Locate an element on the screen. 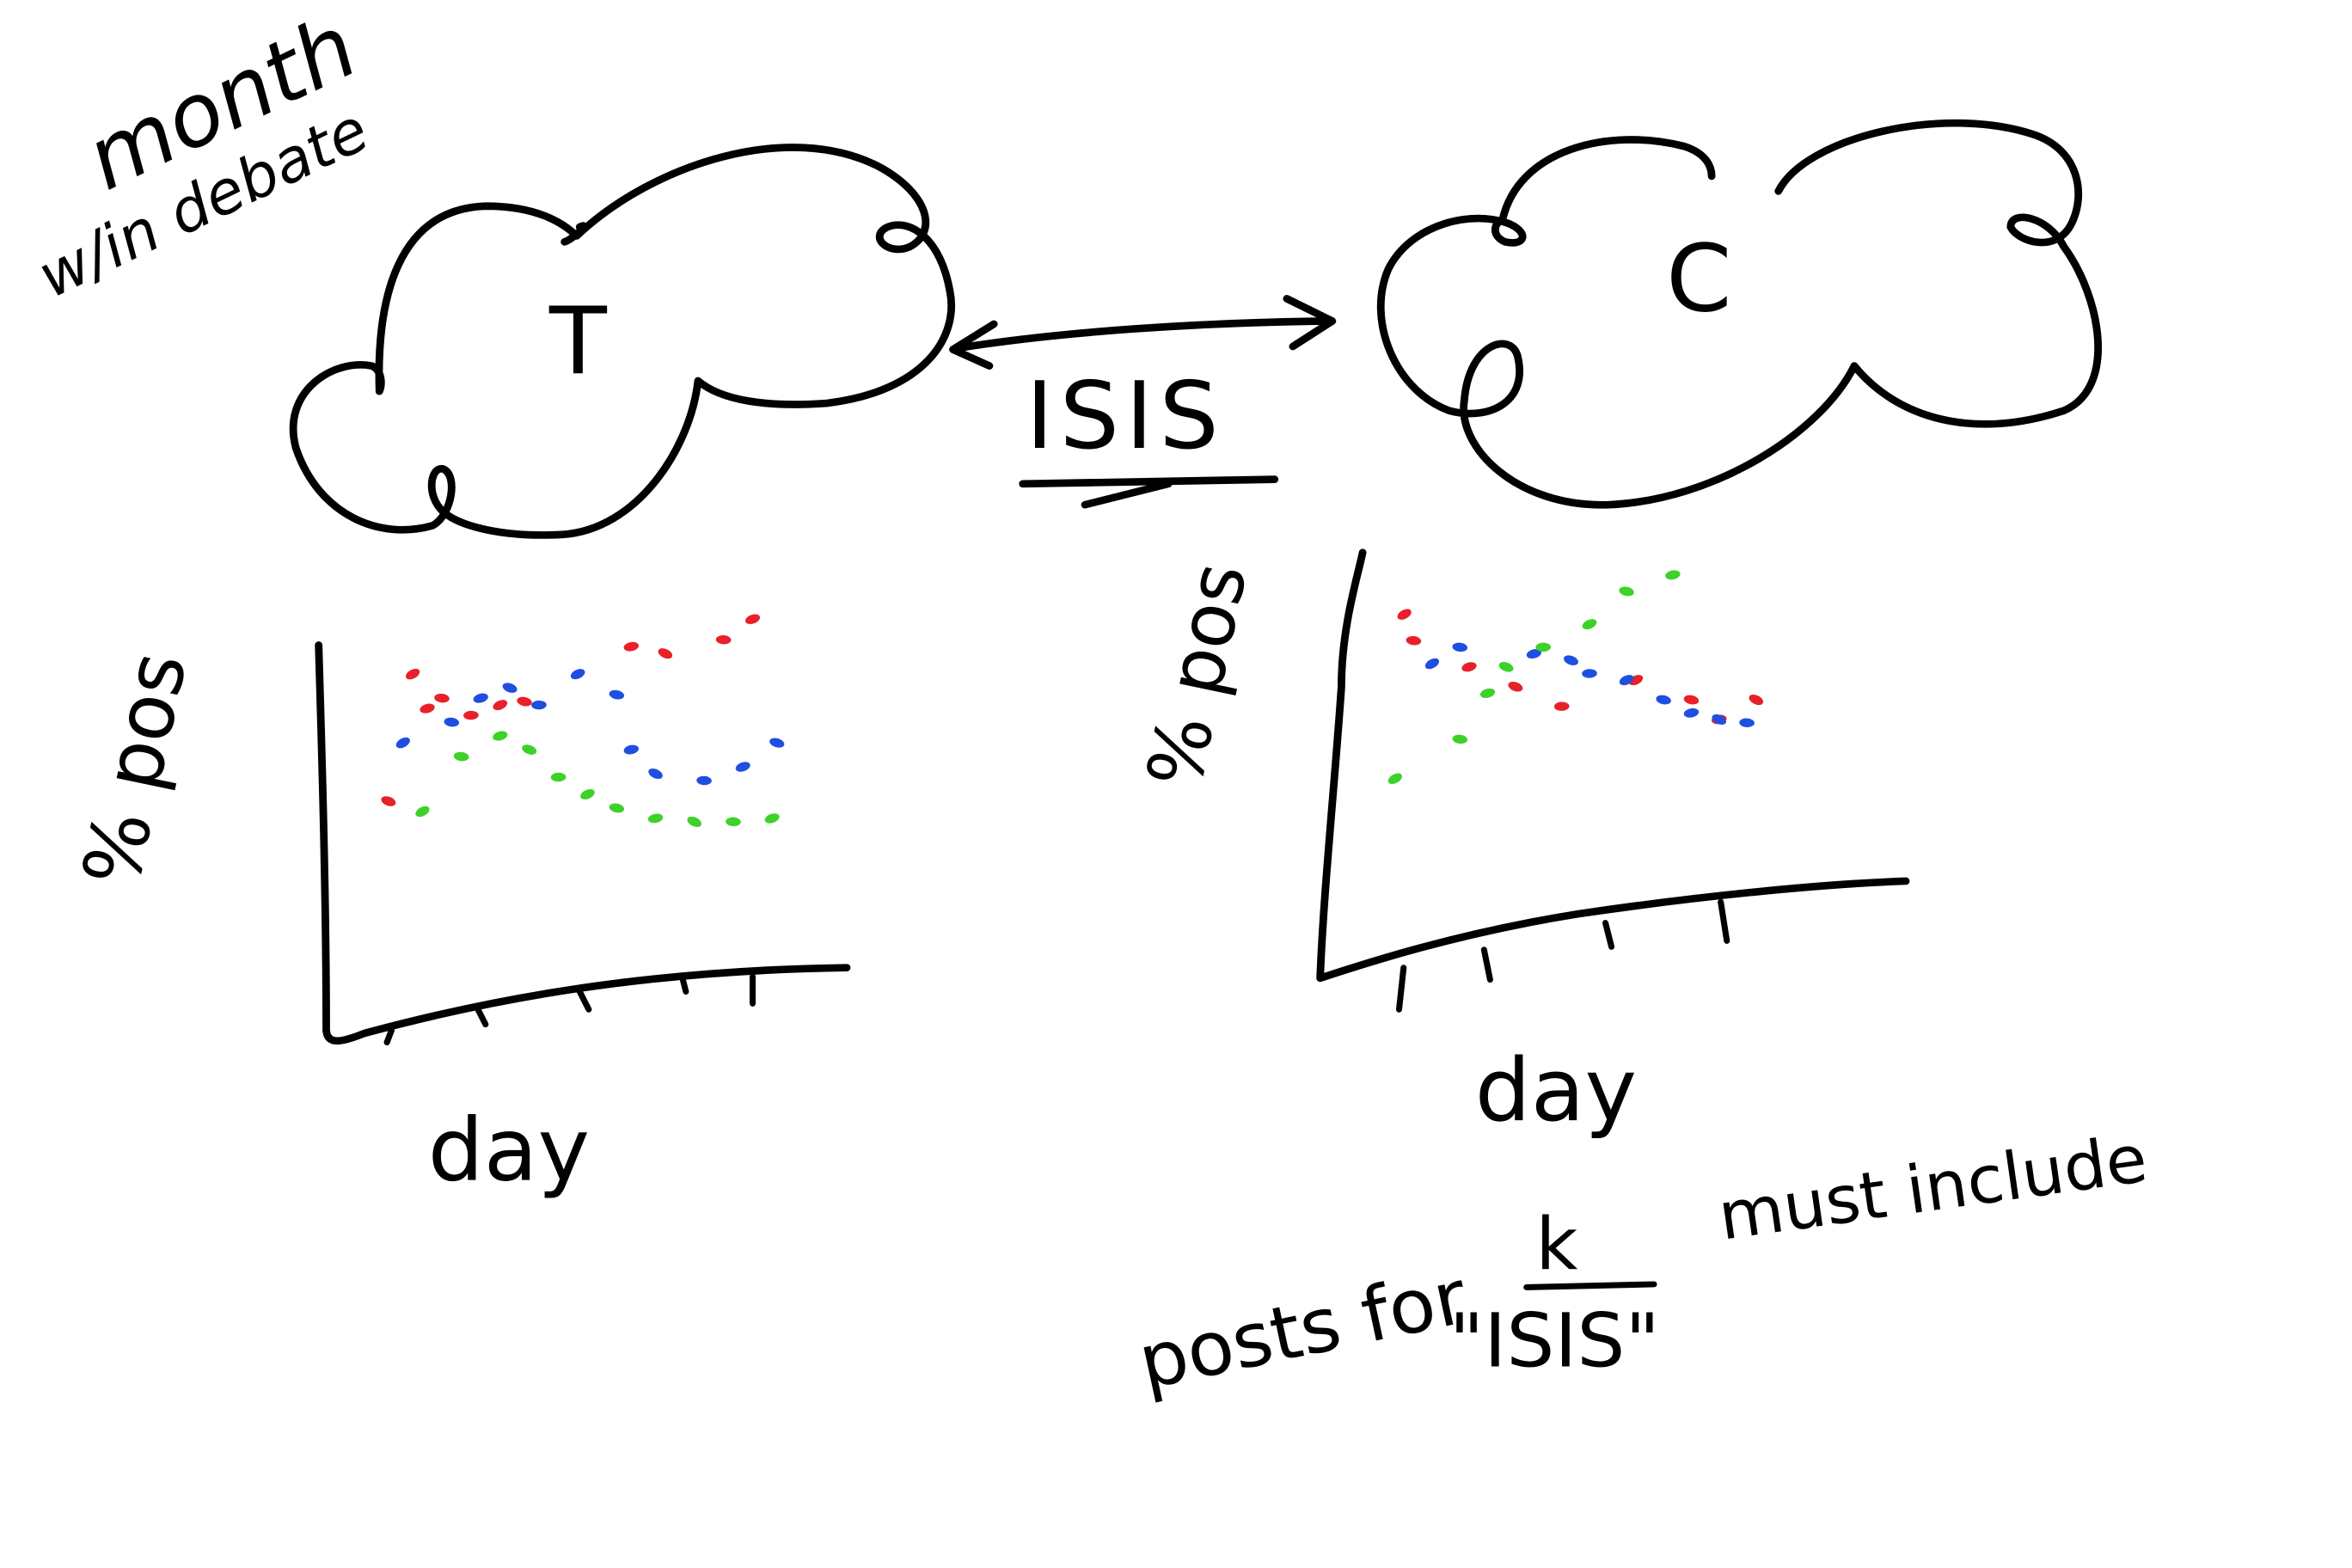  cloud-right-letter: C is located at coordinates (1698, 278).